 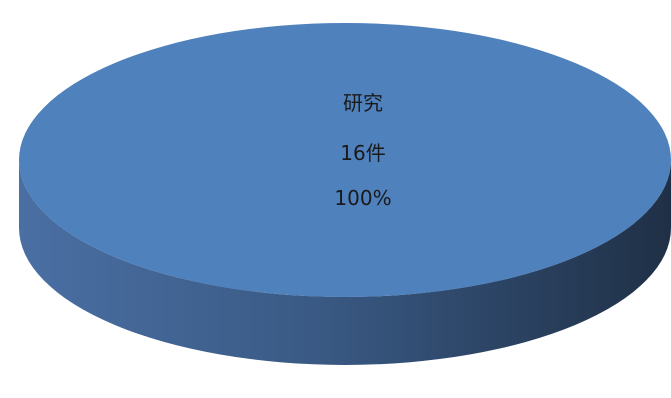 I want to click on slice-category-label: 研究, so click(x=363, y=103).